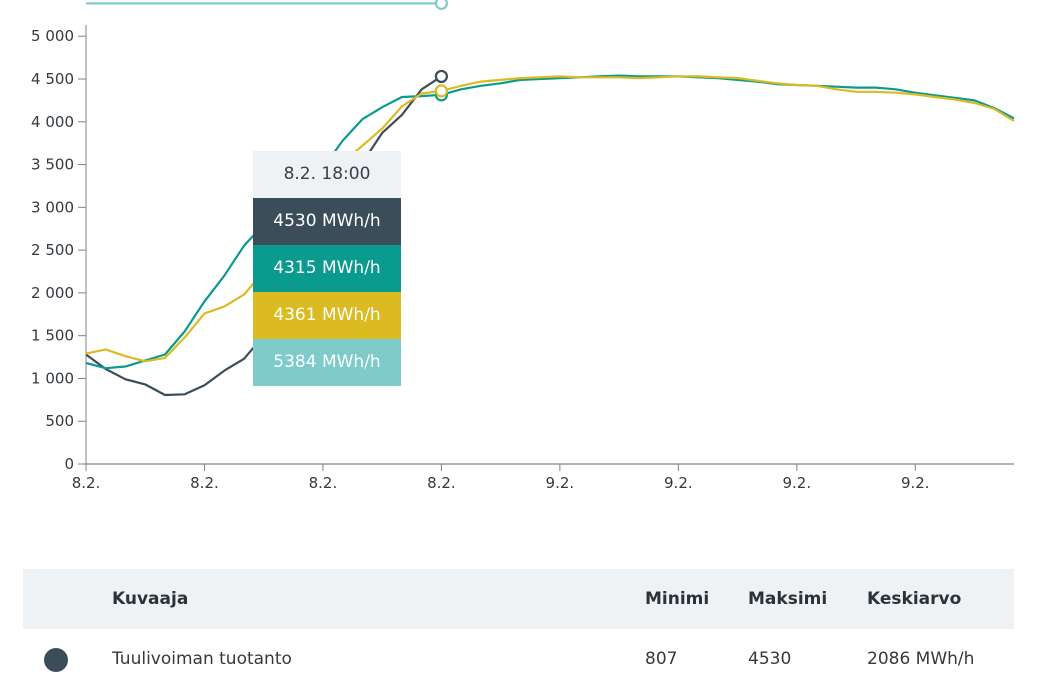 This screenshot has width=1038, height=689. What do you see at coordinates (327, 221) in the screenshot?
I see `tooltip-value-tuulivoima: 4530 MWh/h` at bounding box center [327, 221].